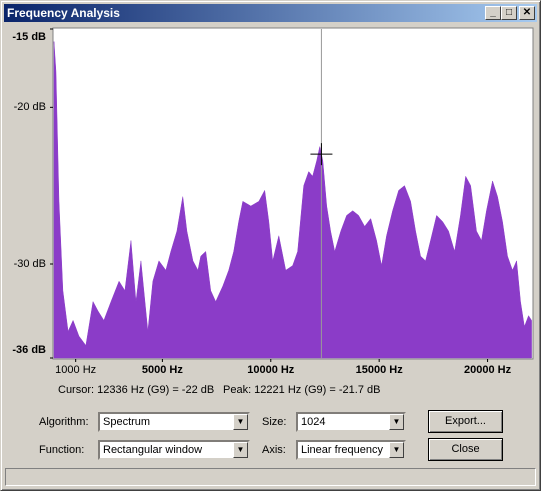  I want to click on minimize-button: _, so click(493, 13).